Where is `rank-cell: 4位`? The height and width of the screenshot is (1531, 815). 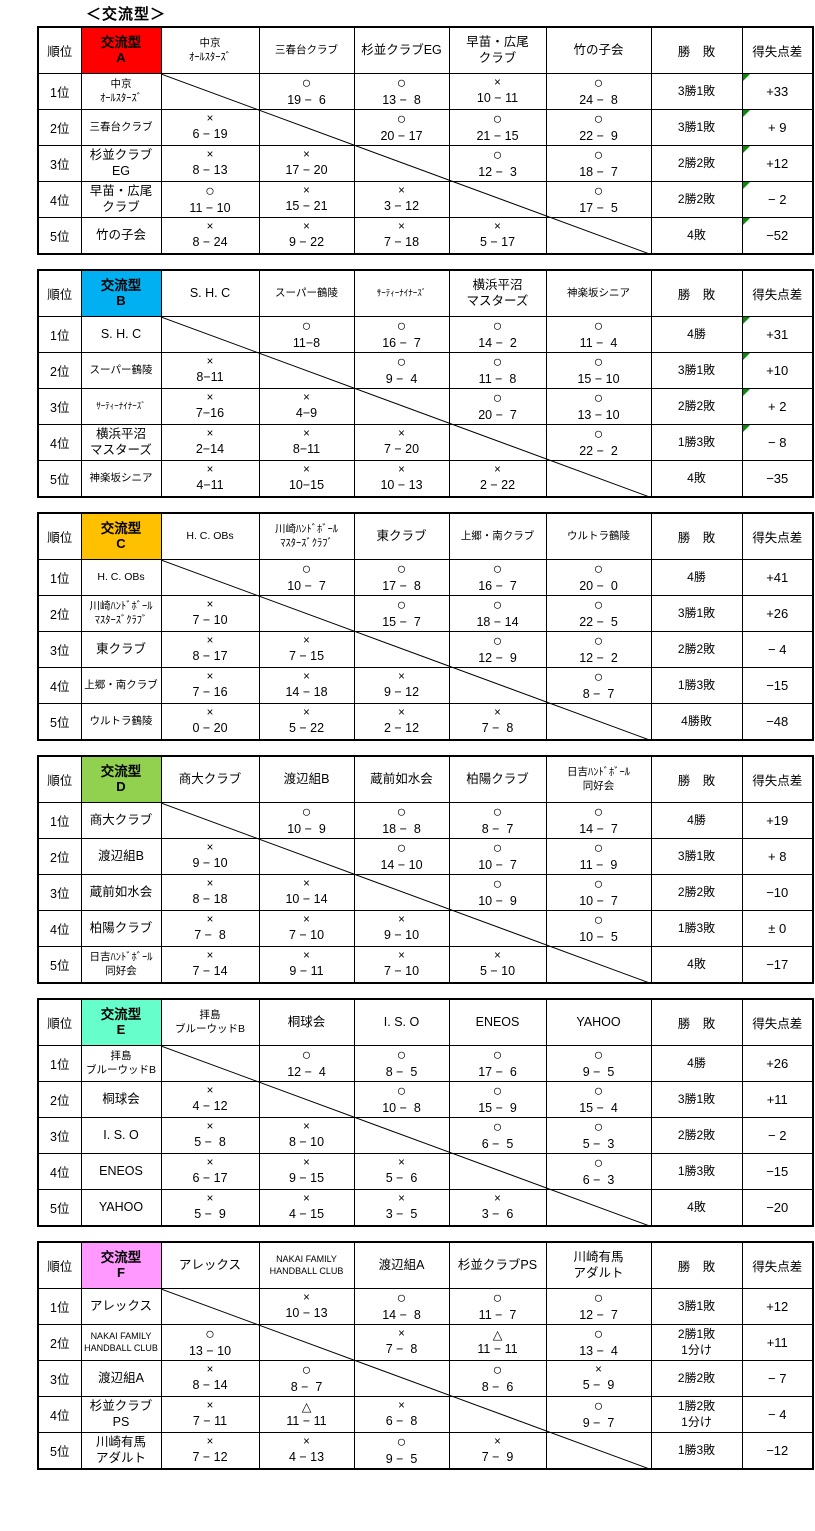
rank-cell: 4位 is located at coordinates (59, 928).